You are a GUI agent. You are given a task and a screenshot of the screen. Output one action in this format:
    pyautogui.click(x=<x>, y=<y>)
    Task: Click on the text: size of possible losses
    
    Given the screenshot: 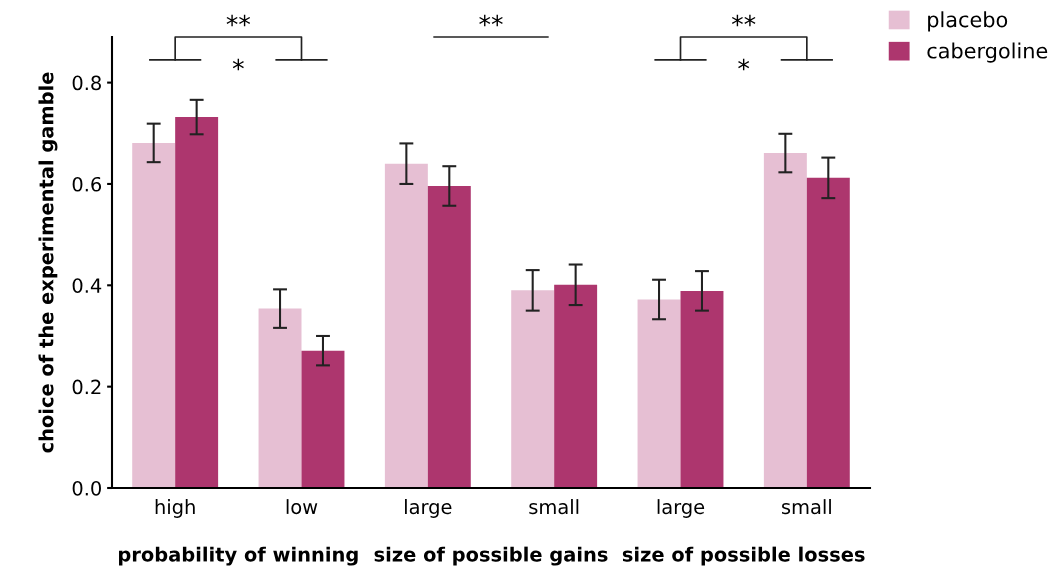 What is the action you would take?
    pyautogui.click(x=743, y=556)
    